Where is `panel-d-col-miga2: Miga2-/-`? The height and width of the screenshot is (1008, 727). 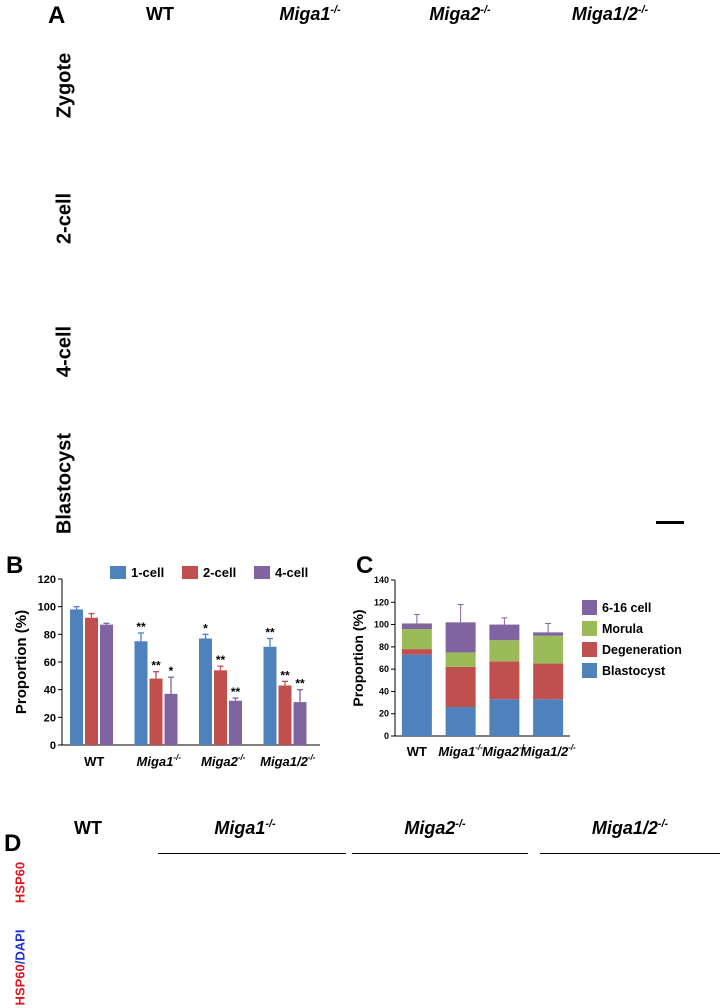 panel-d-col-miga2: Miga2-/- is located at coordinates (435, 828).